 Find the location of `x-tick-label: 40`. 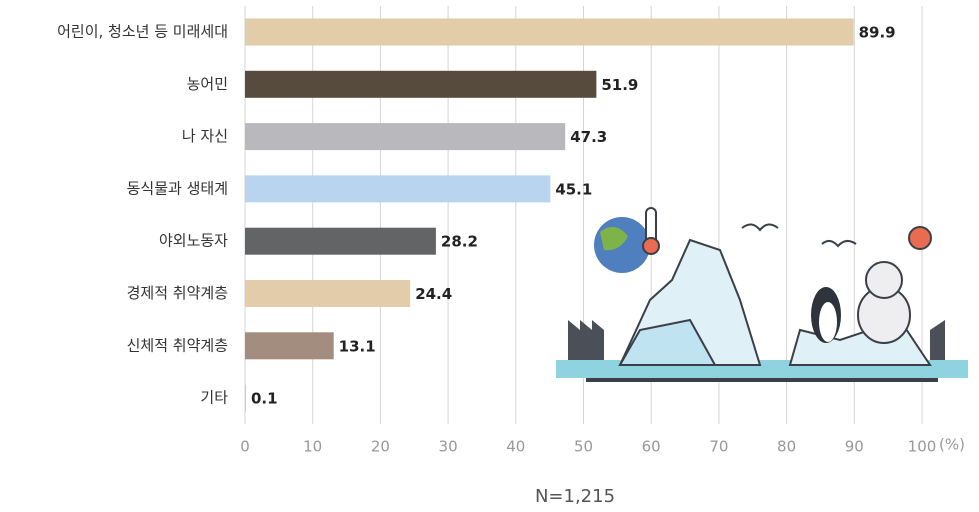

x-tick-label: 40 is located at coordinates (515, 447).